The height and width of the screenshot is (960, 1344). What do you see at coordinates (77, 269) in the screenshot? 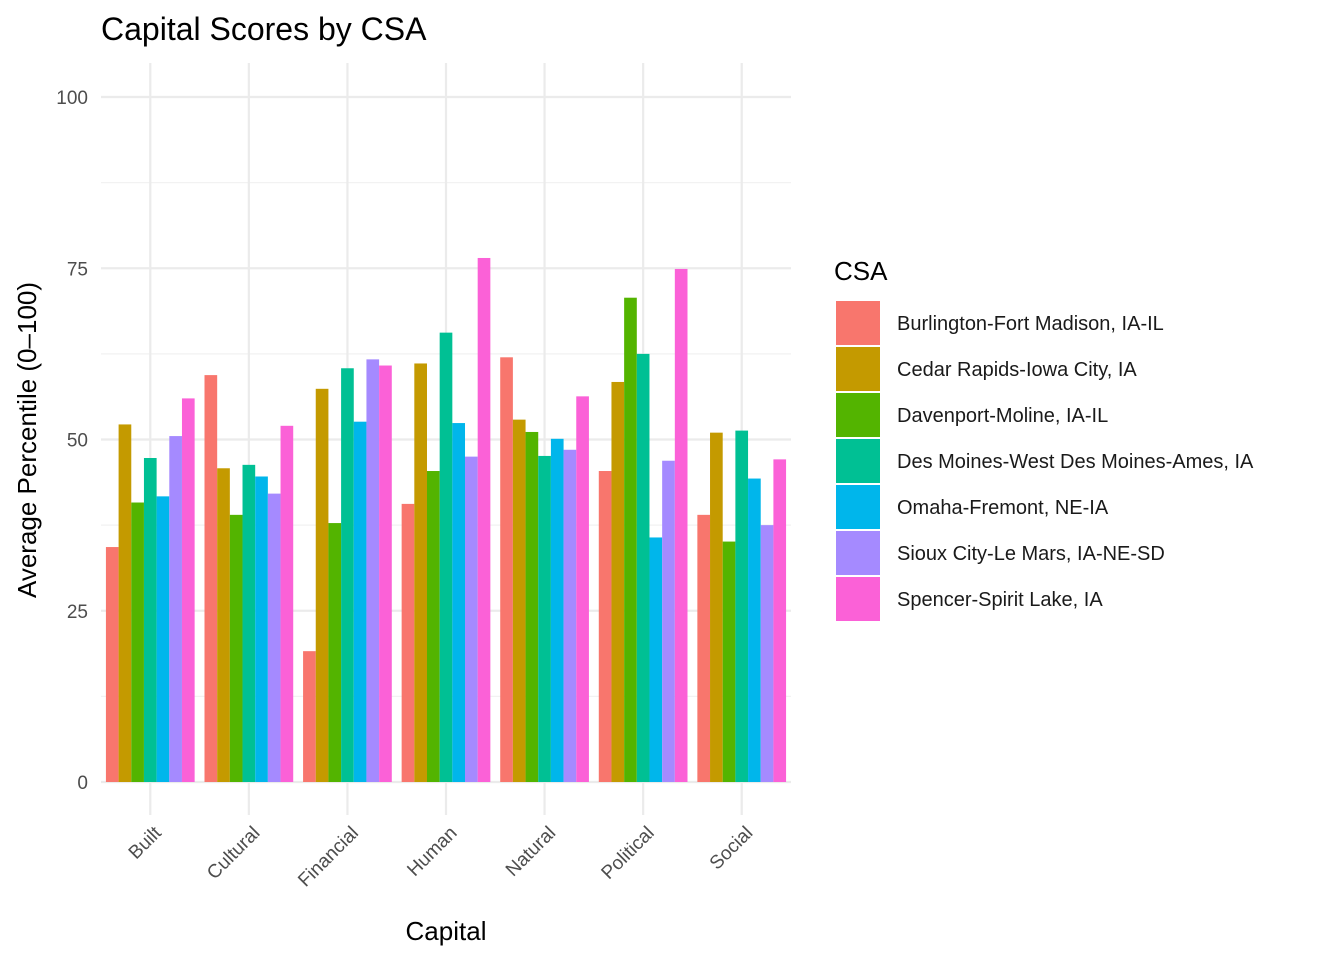
I see `y-tick-label: 75` at bounding box center [77, 269].